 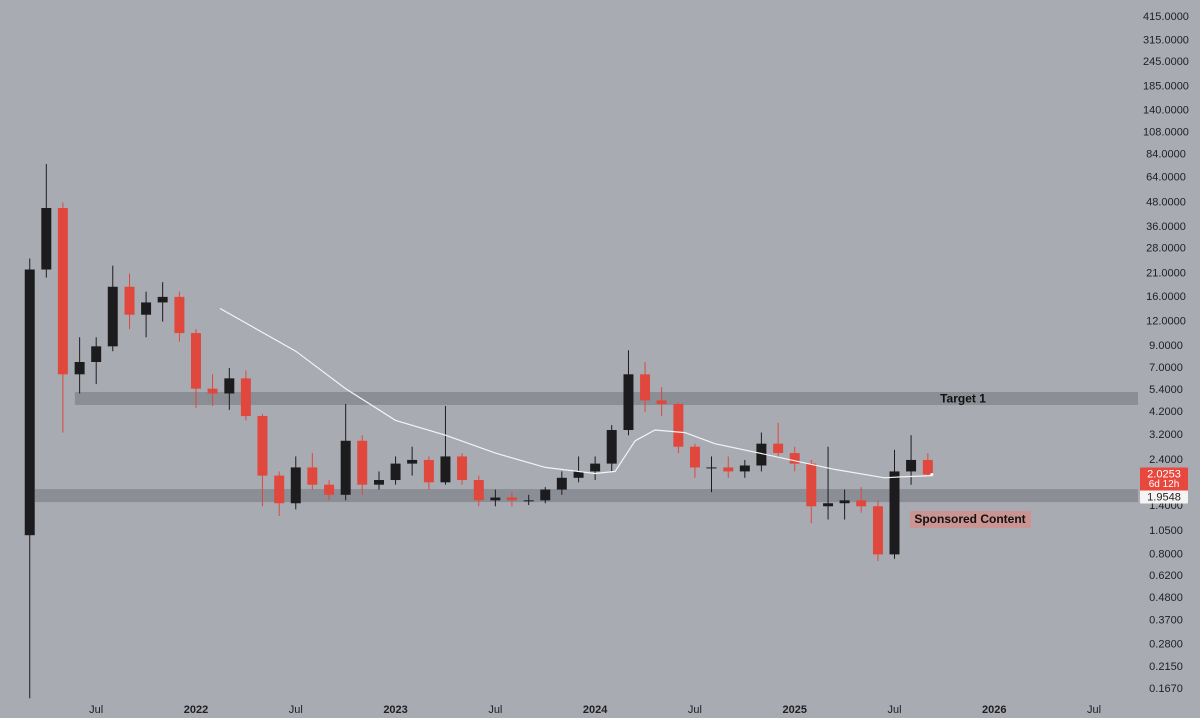 I want to click on x-tick-label: 2024, so click(x=595, y=710).